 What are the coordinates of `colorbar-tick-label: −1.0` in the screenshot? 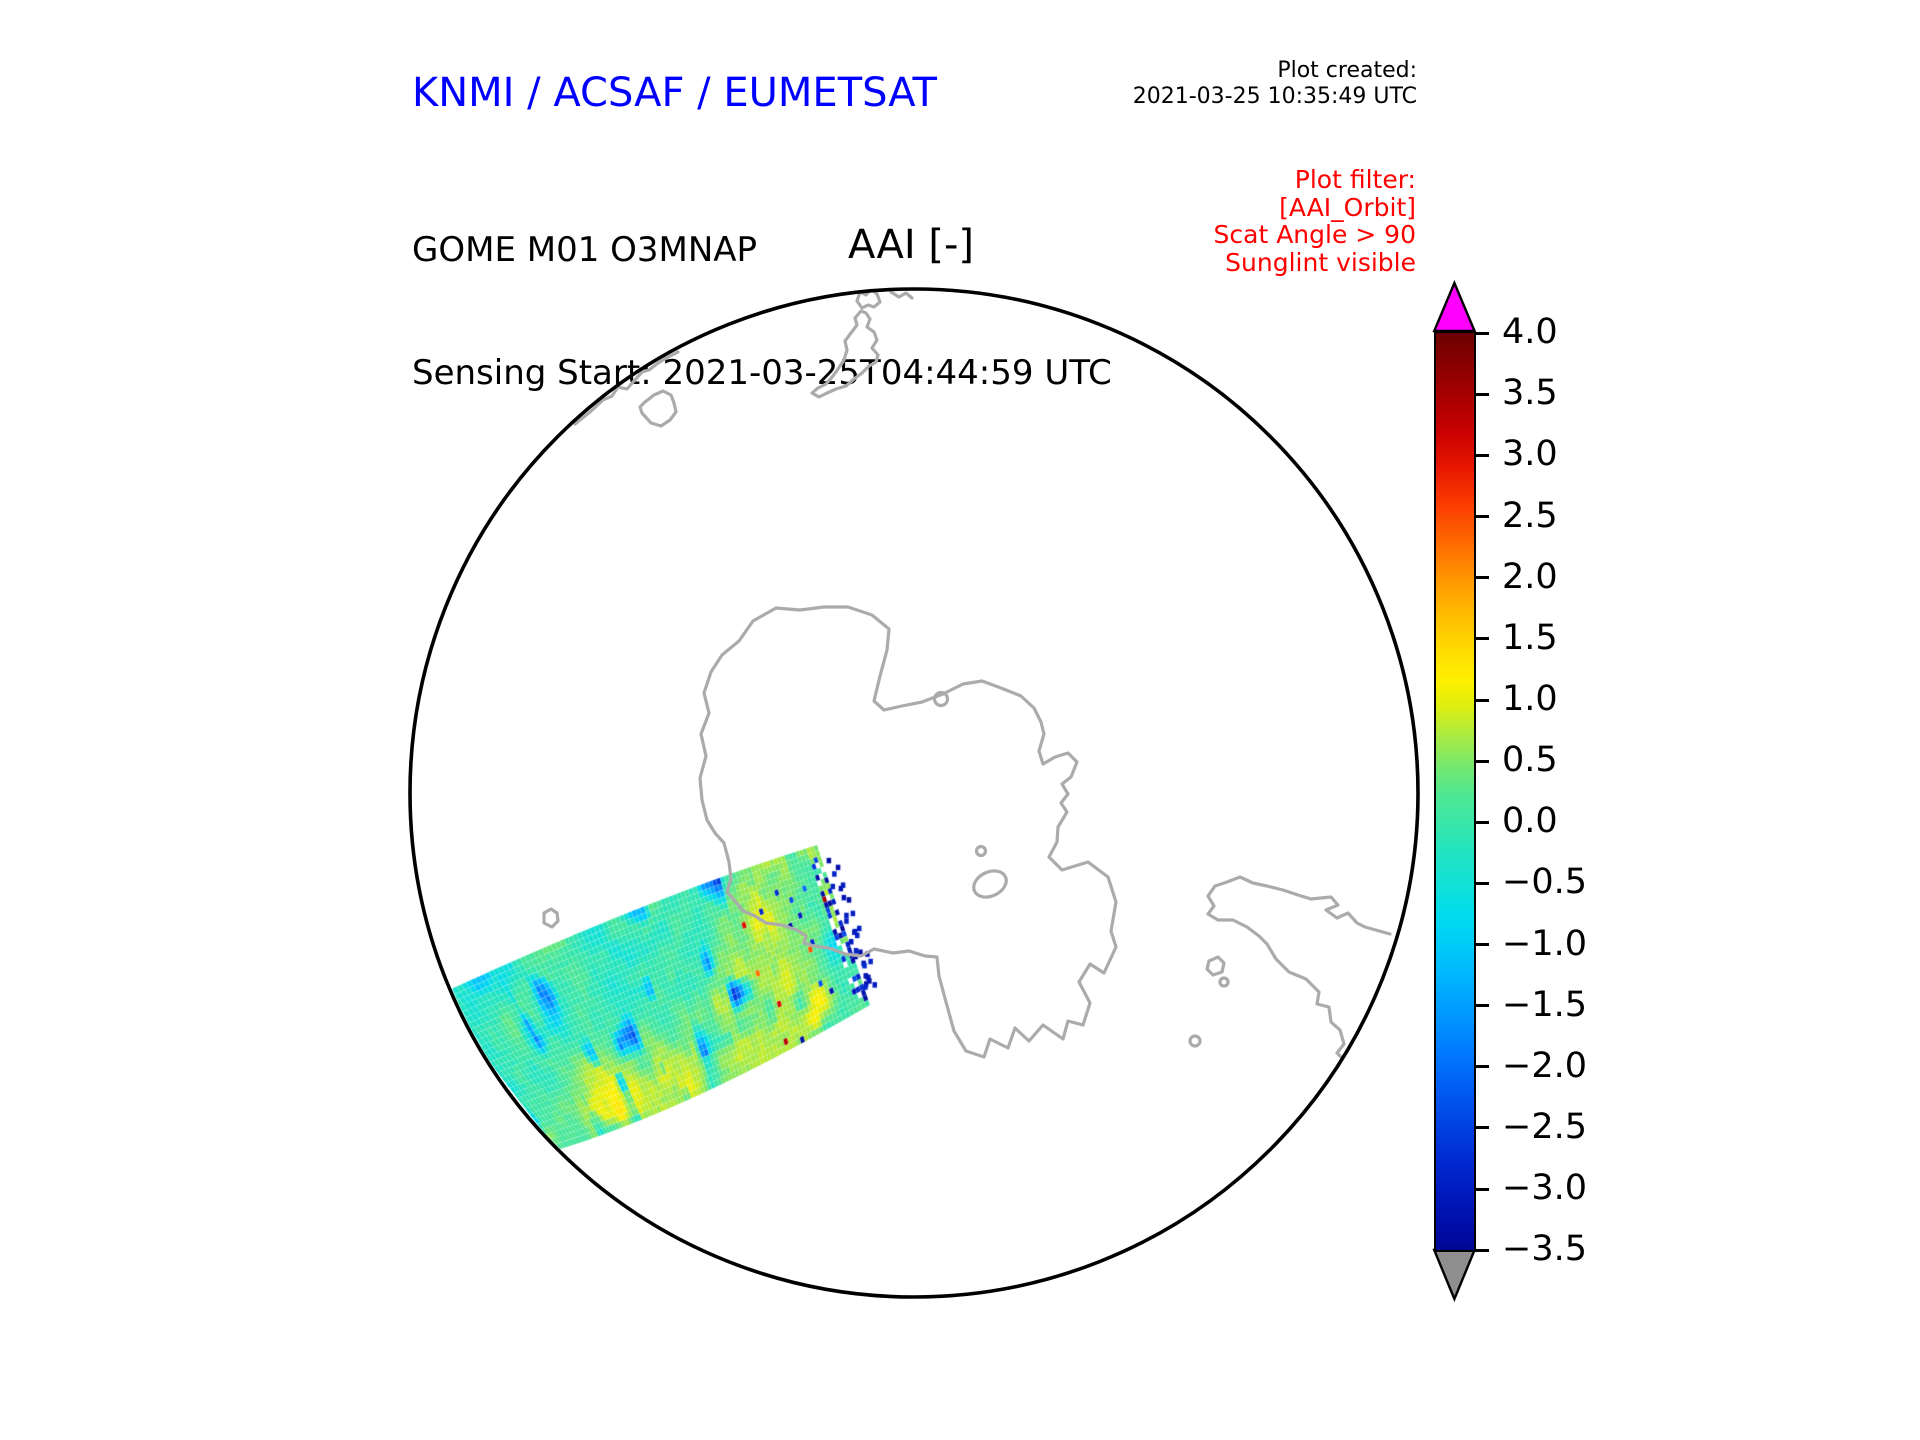 It's located at (1544, 943).